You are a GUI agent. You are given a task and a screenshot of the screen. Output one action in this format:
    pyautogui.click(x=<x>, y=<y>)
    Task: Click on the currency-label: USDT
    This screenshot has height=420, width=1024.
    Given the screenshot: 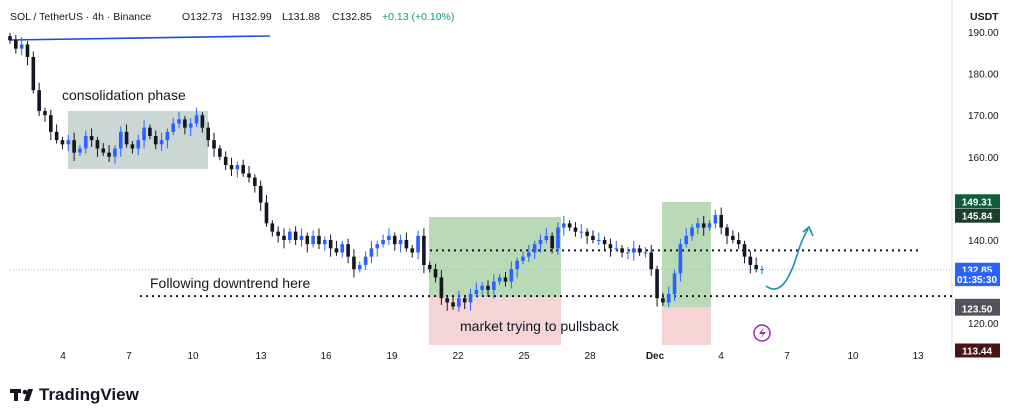 What is the action you would take?
    pyautogui.click(x=984, y=17)
    